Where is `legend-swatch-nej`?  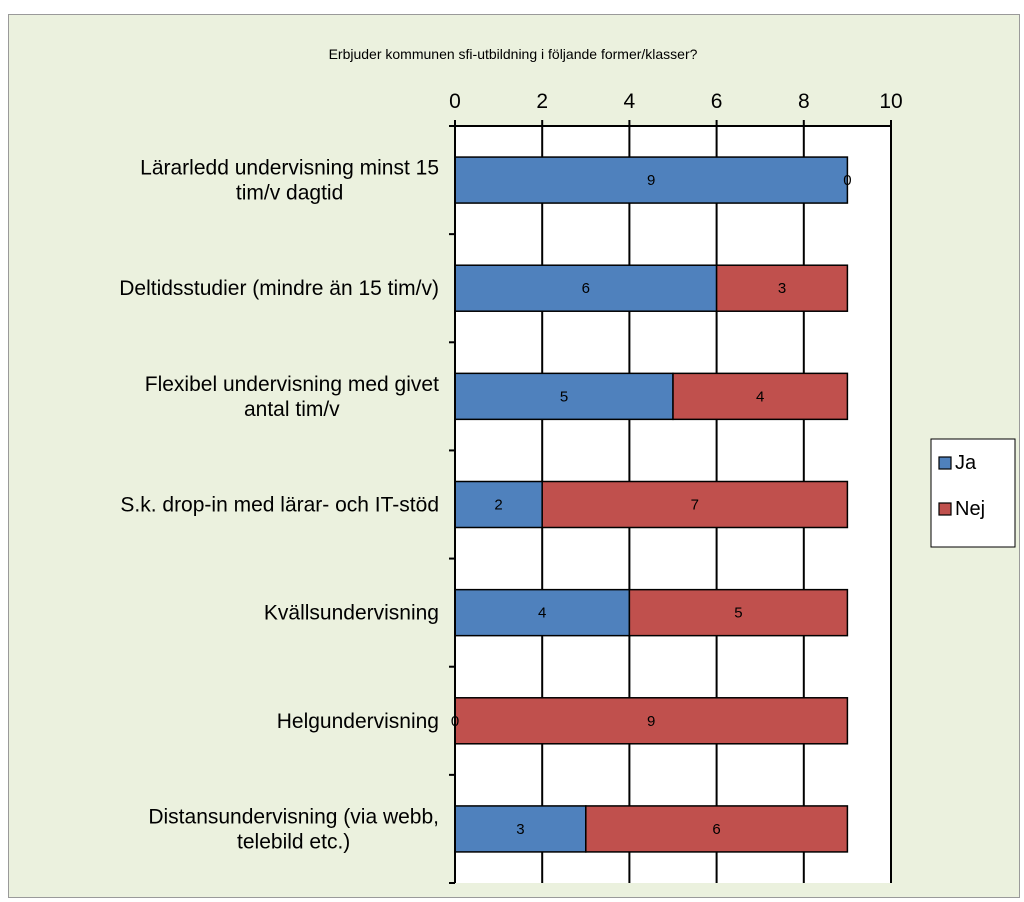
legend-swatch-nej is located at coordinates (945, 509).